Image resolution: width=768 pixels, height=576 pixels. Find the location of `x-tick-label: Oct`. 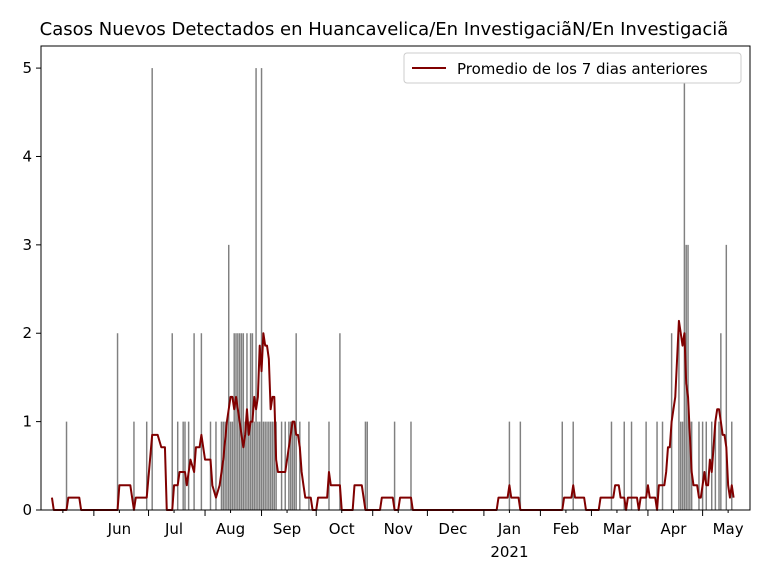

x-tick-label: Oct is located at coordinates (342, 529).